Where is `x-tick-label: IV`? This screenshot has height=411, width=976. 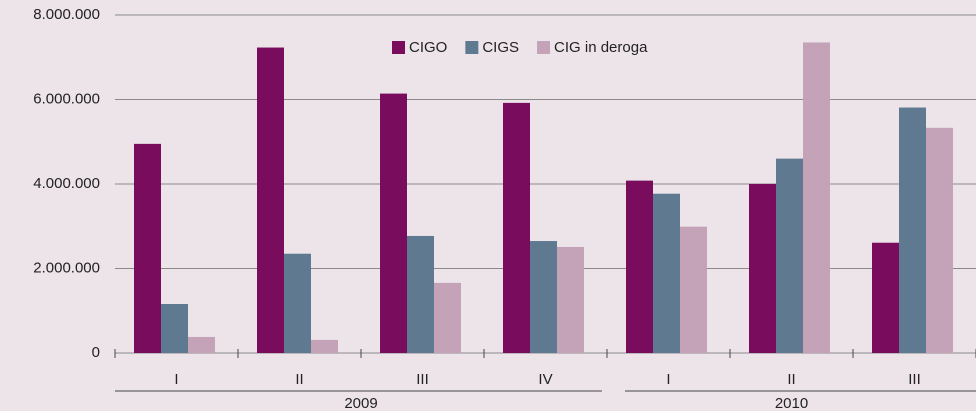 x-tick-label: IV is located at coordinates (545, 379).